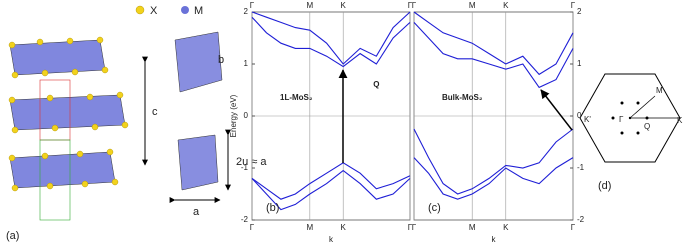 Image resolution: width=688 pixels, height=248 pixels. I want to click on label: M, so click(659, 90).